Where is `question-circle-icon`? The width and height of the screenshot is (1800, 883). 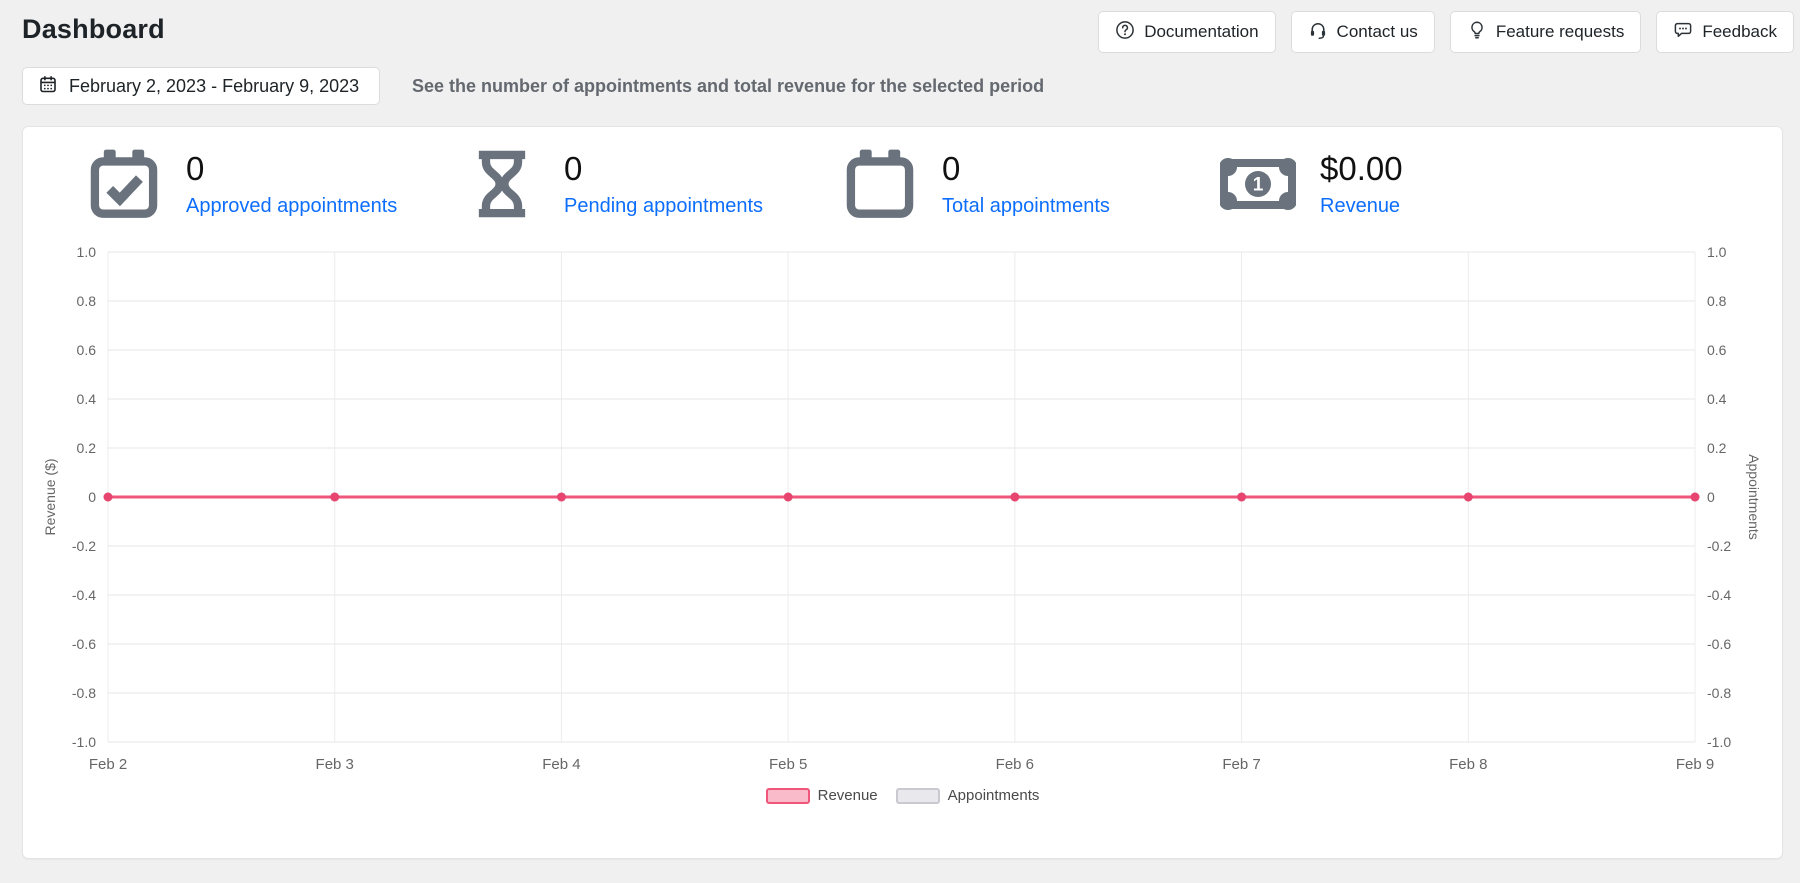 question-circle-icon is located at coordinates (1125, 32).